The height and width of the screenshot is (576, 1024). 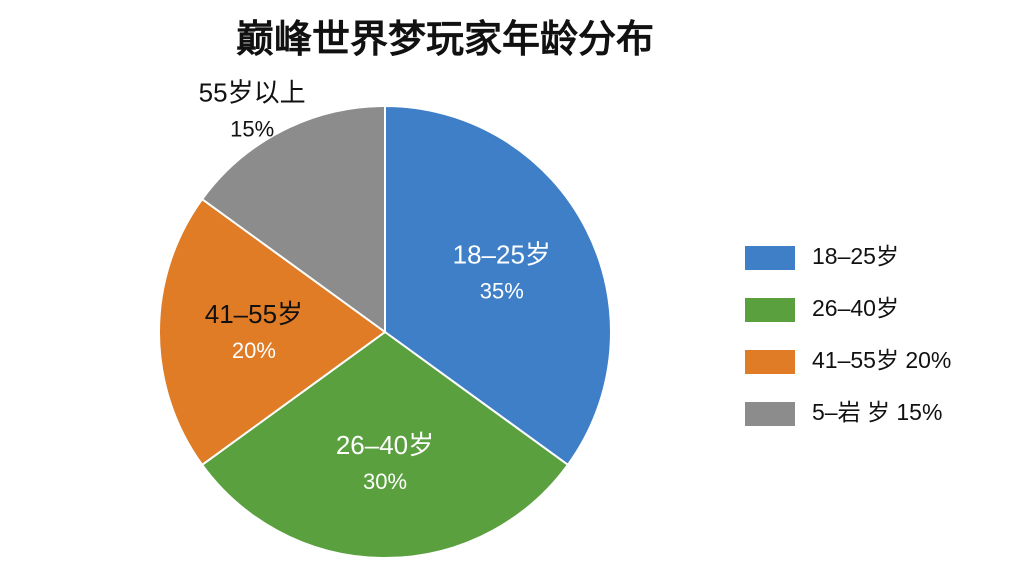 I want to click on slice-value-label: 20%, so click(x=254, y=350).